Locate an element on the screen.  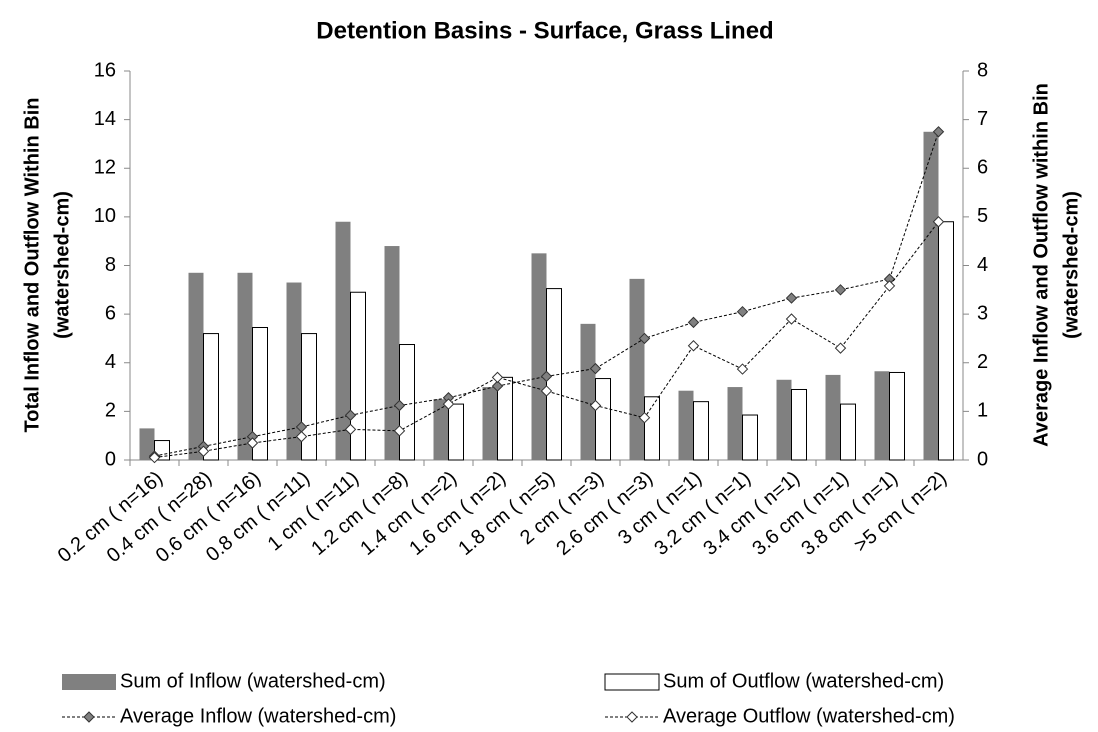
y2-tick-label: 7 is located at coordinates (982, 119).